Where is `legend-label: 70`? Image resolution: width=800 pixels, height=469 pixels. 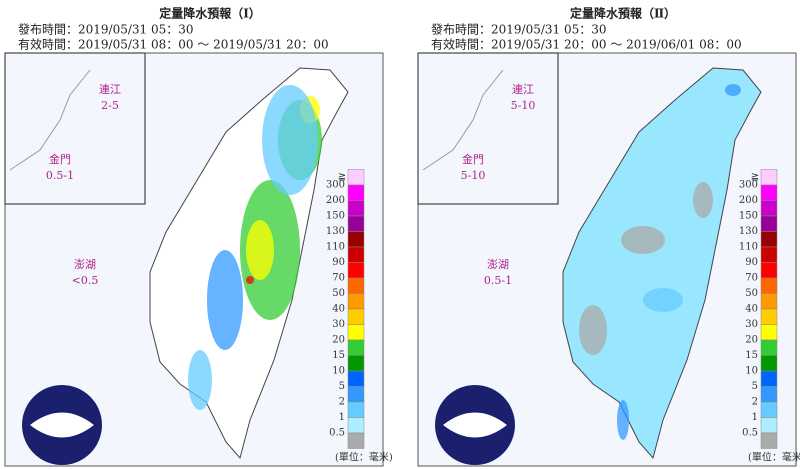 legend-label: 70 is located at coordinates (751, 278).